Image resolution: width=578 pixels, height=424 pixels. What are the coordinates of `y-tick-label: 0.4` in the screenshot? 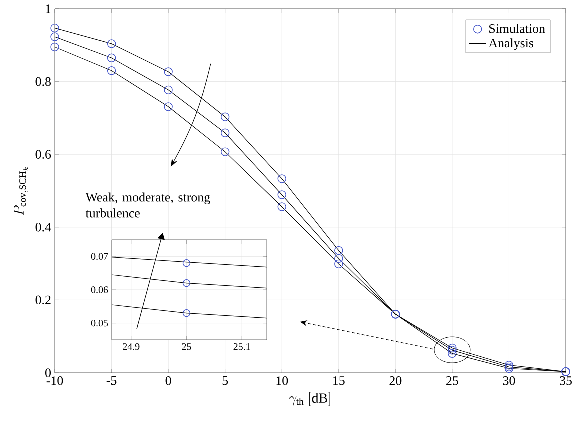 It's located at (44, 227).